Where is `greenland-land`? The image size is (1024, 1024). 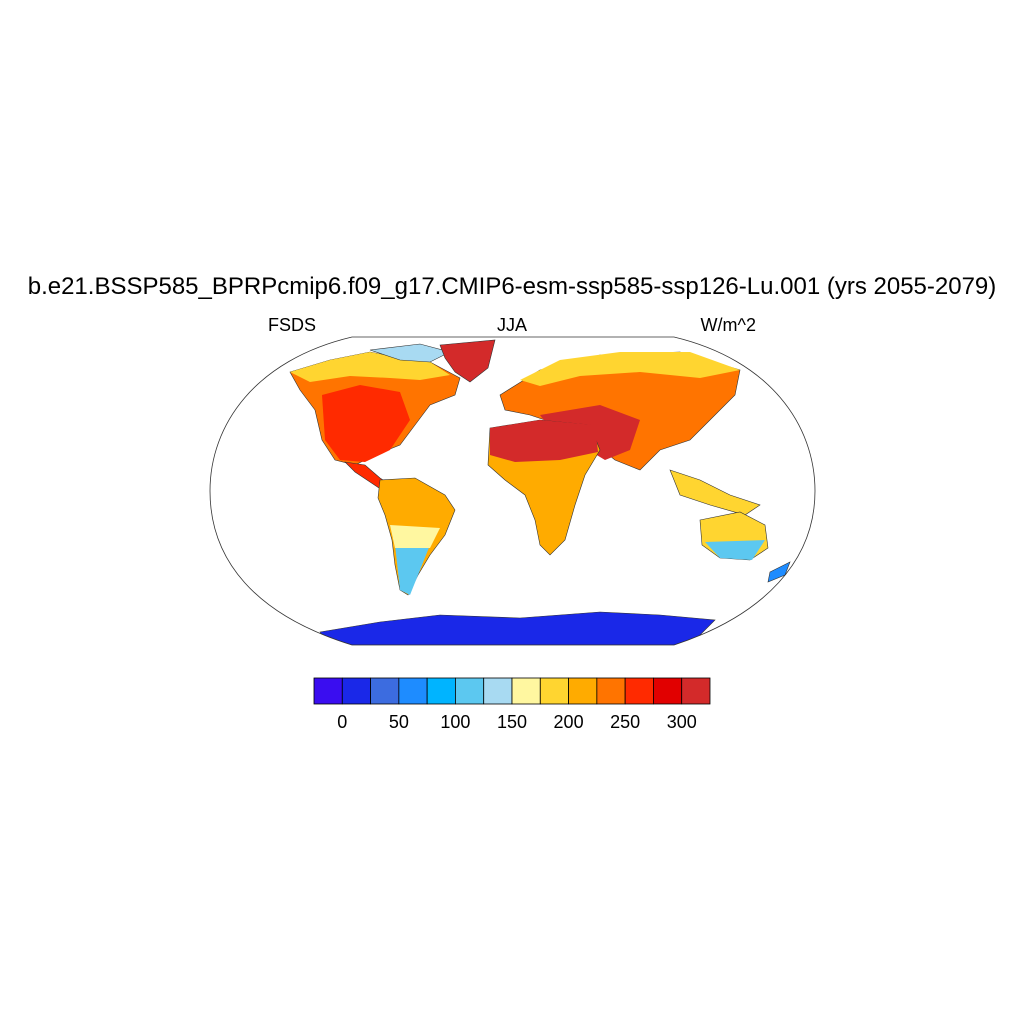
greenland-land is located at coordinates (467, 361).